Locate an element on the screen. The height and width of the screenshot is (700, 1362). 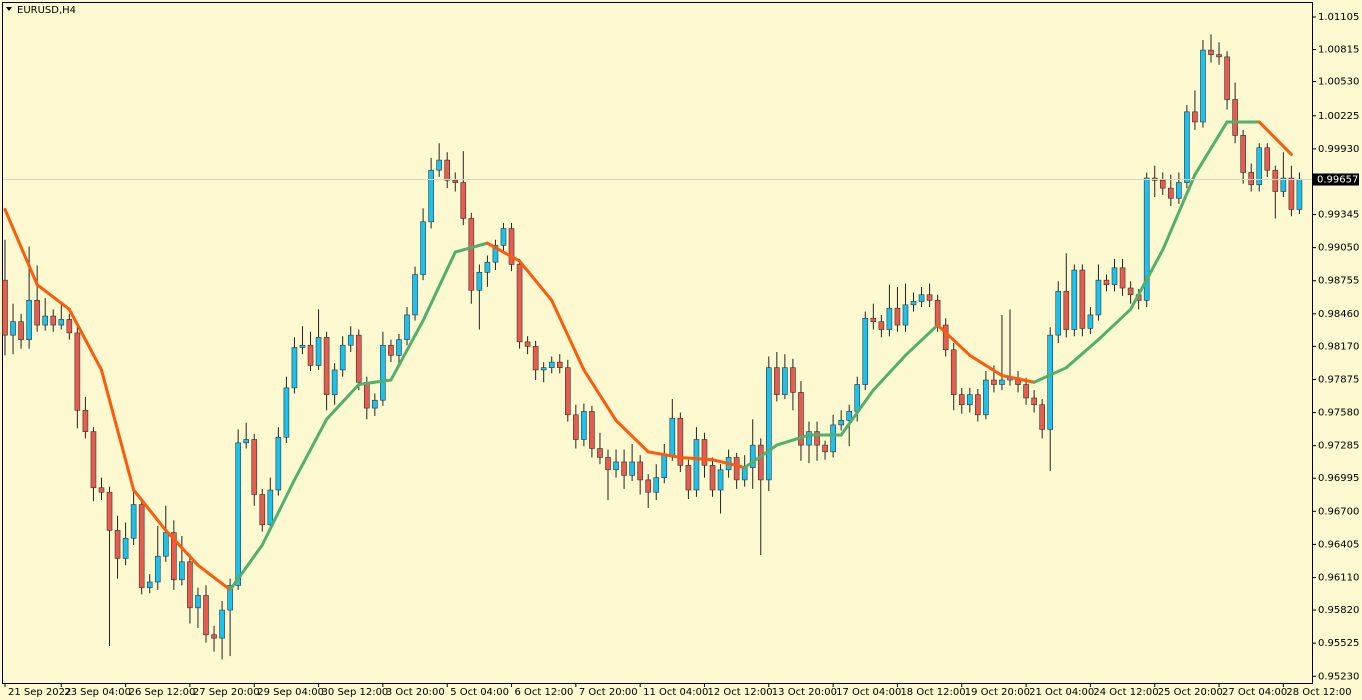
x-tick-label: 6 Oct 12:00 is located at coordinates (544, 692).